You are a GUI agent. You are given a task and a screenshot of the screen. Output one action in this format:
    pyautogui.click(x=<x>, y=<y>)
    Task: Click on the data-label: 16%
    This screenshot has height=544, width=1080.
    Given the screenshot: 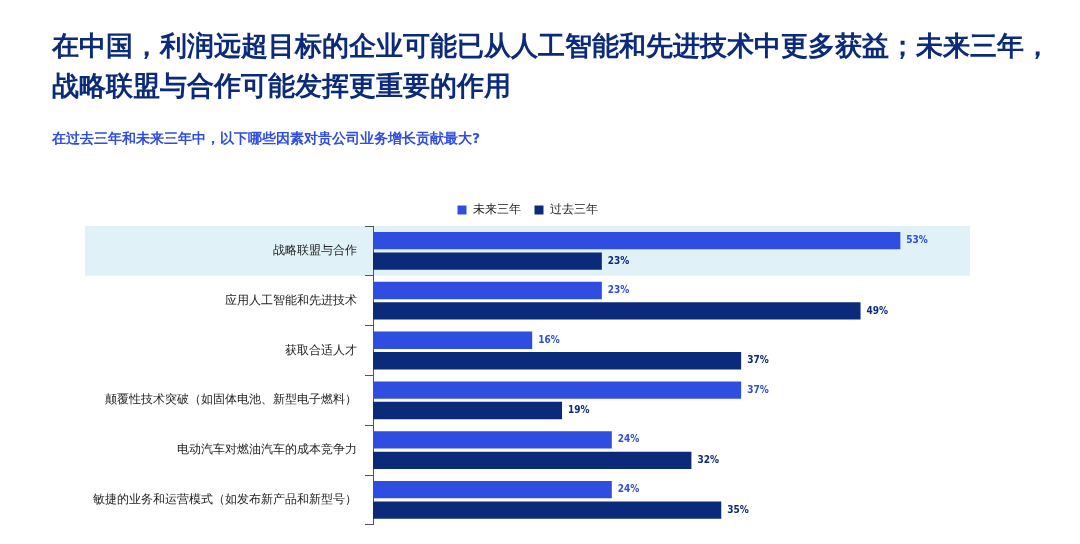 What is the action you would take?
    pyautogui.click(x=549, y=339)
    